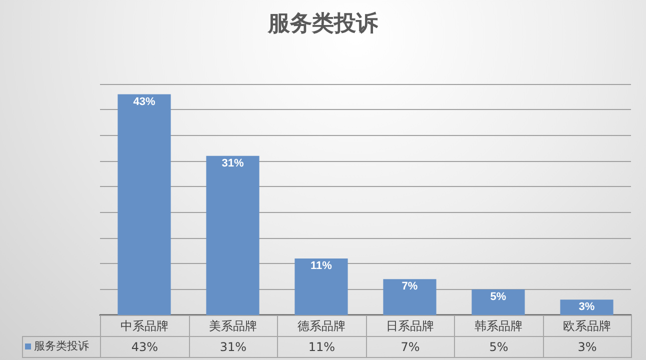 This screenshot has height=360, width=646. What do you see at coordinates (144, 102) in the screenshot?
I see `text: 43%` at bounding box center [144, 102].